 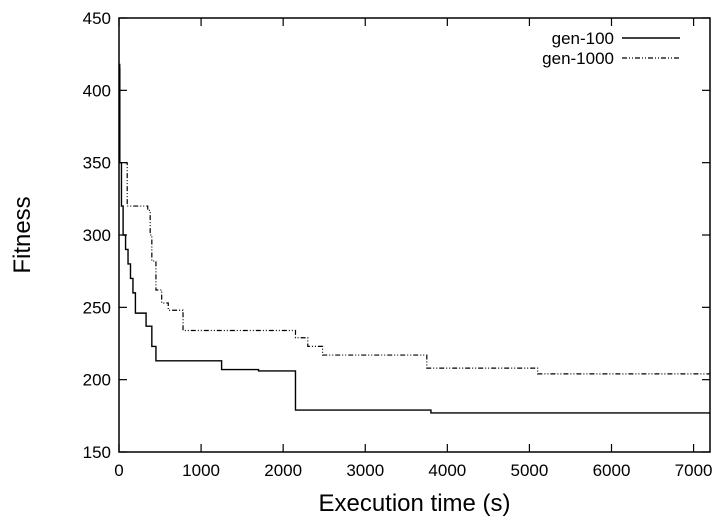 What do you see at coordinates (530, 470) in the screenshot?
I see `x-tick-label: 5000` at bounding box center [530, 470].